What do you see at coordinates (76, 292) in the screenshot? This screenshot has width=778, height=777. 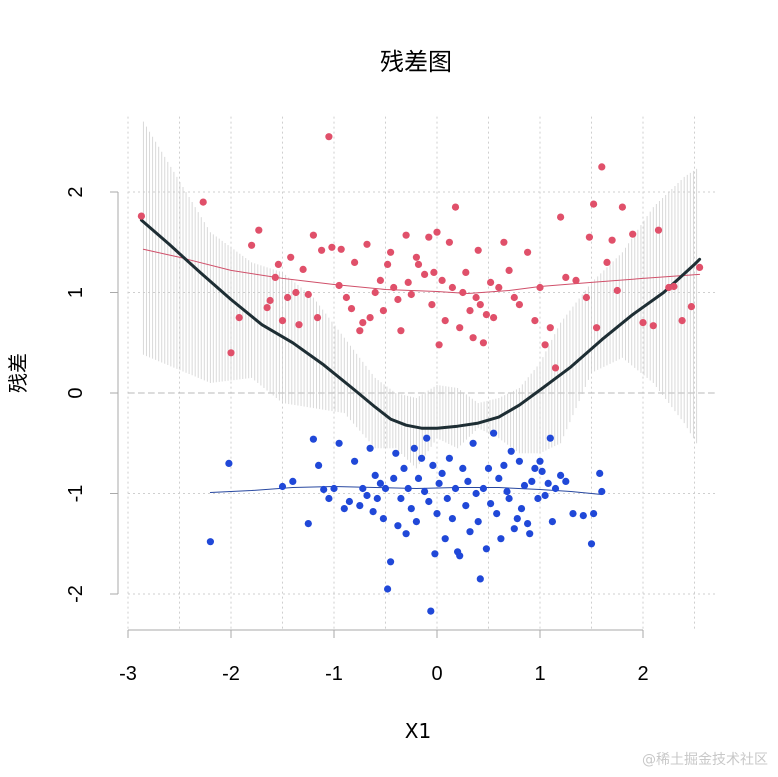 I see `y-tick-label: 1` at bounding box center [76, 292].